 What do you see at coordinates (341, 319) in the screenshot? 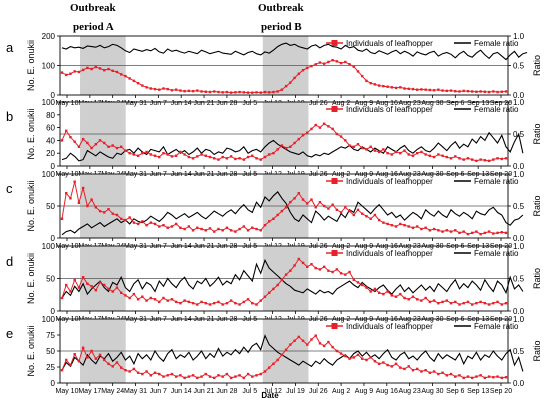
I see `panel-d-xtick-label: Aug 2` at bounding box center [341, 319].